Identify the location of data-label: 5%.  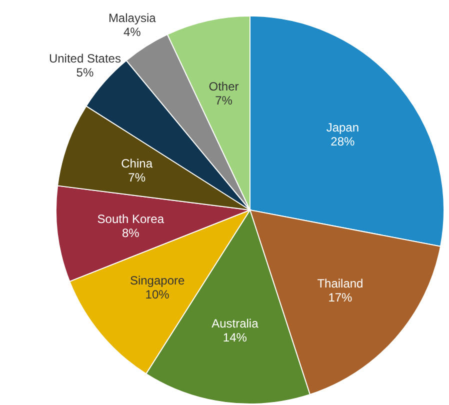
(85, 73).